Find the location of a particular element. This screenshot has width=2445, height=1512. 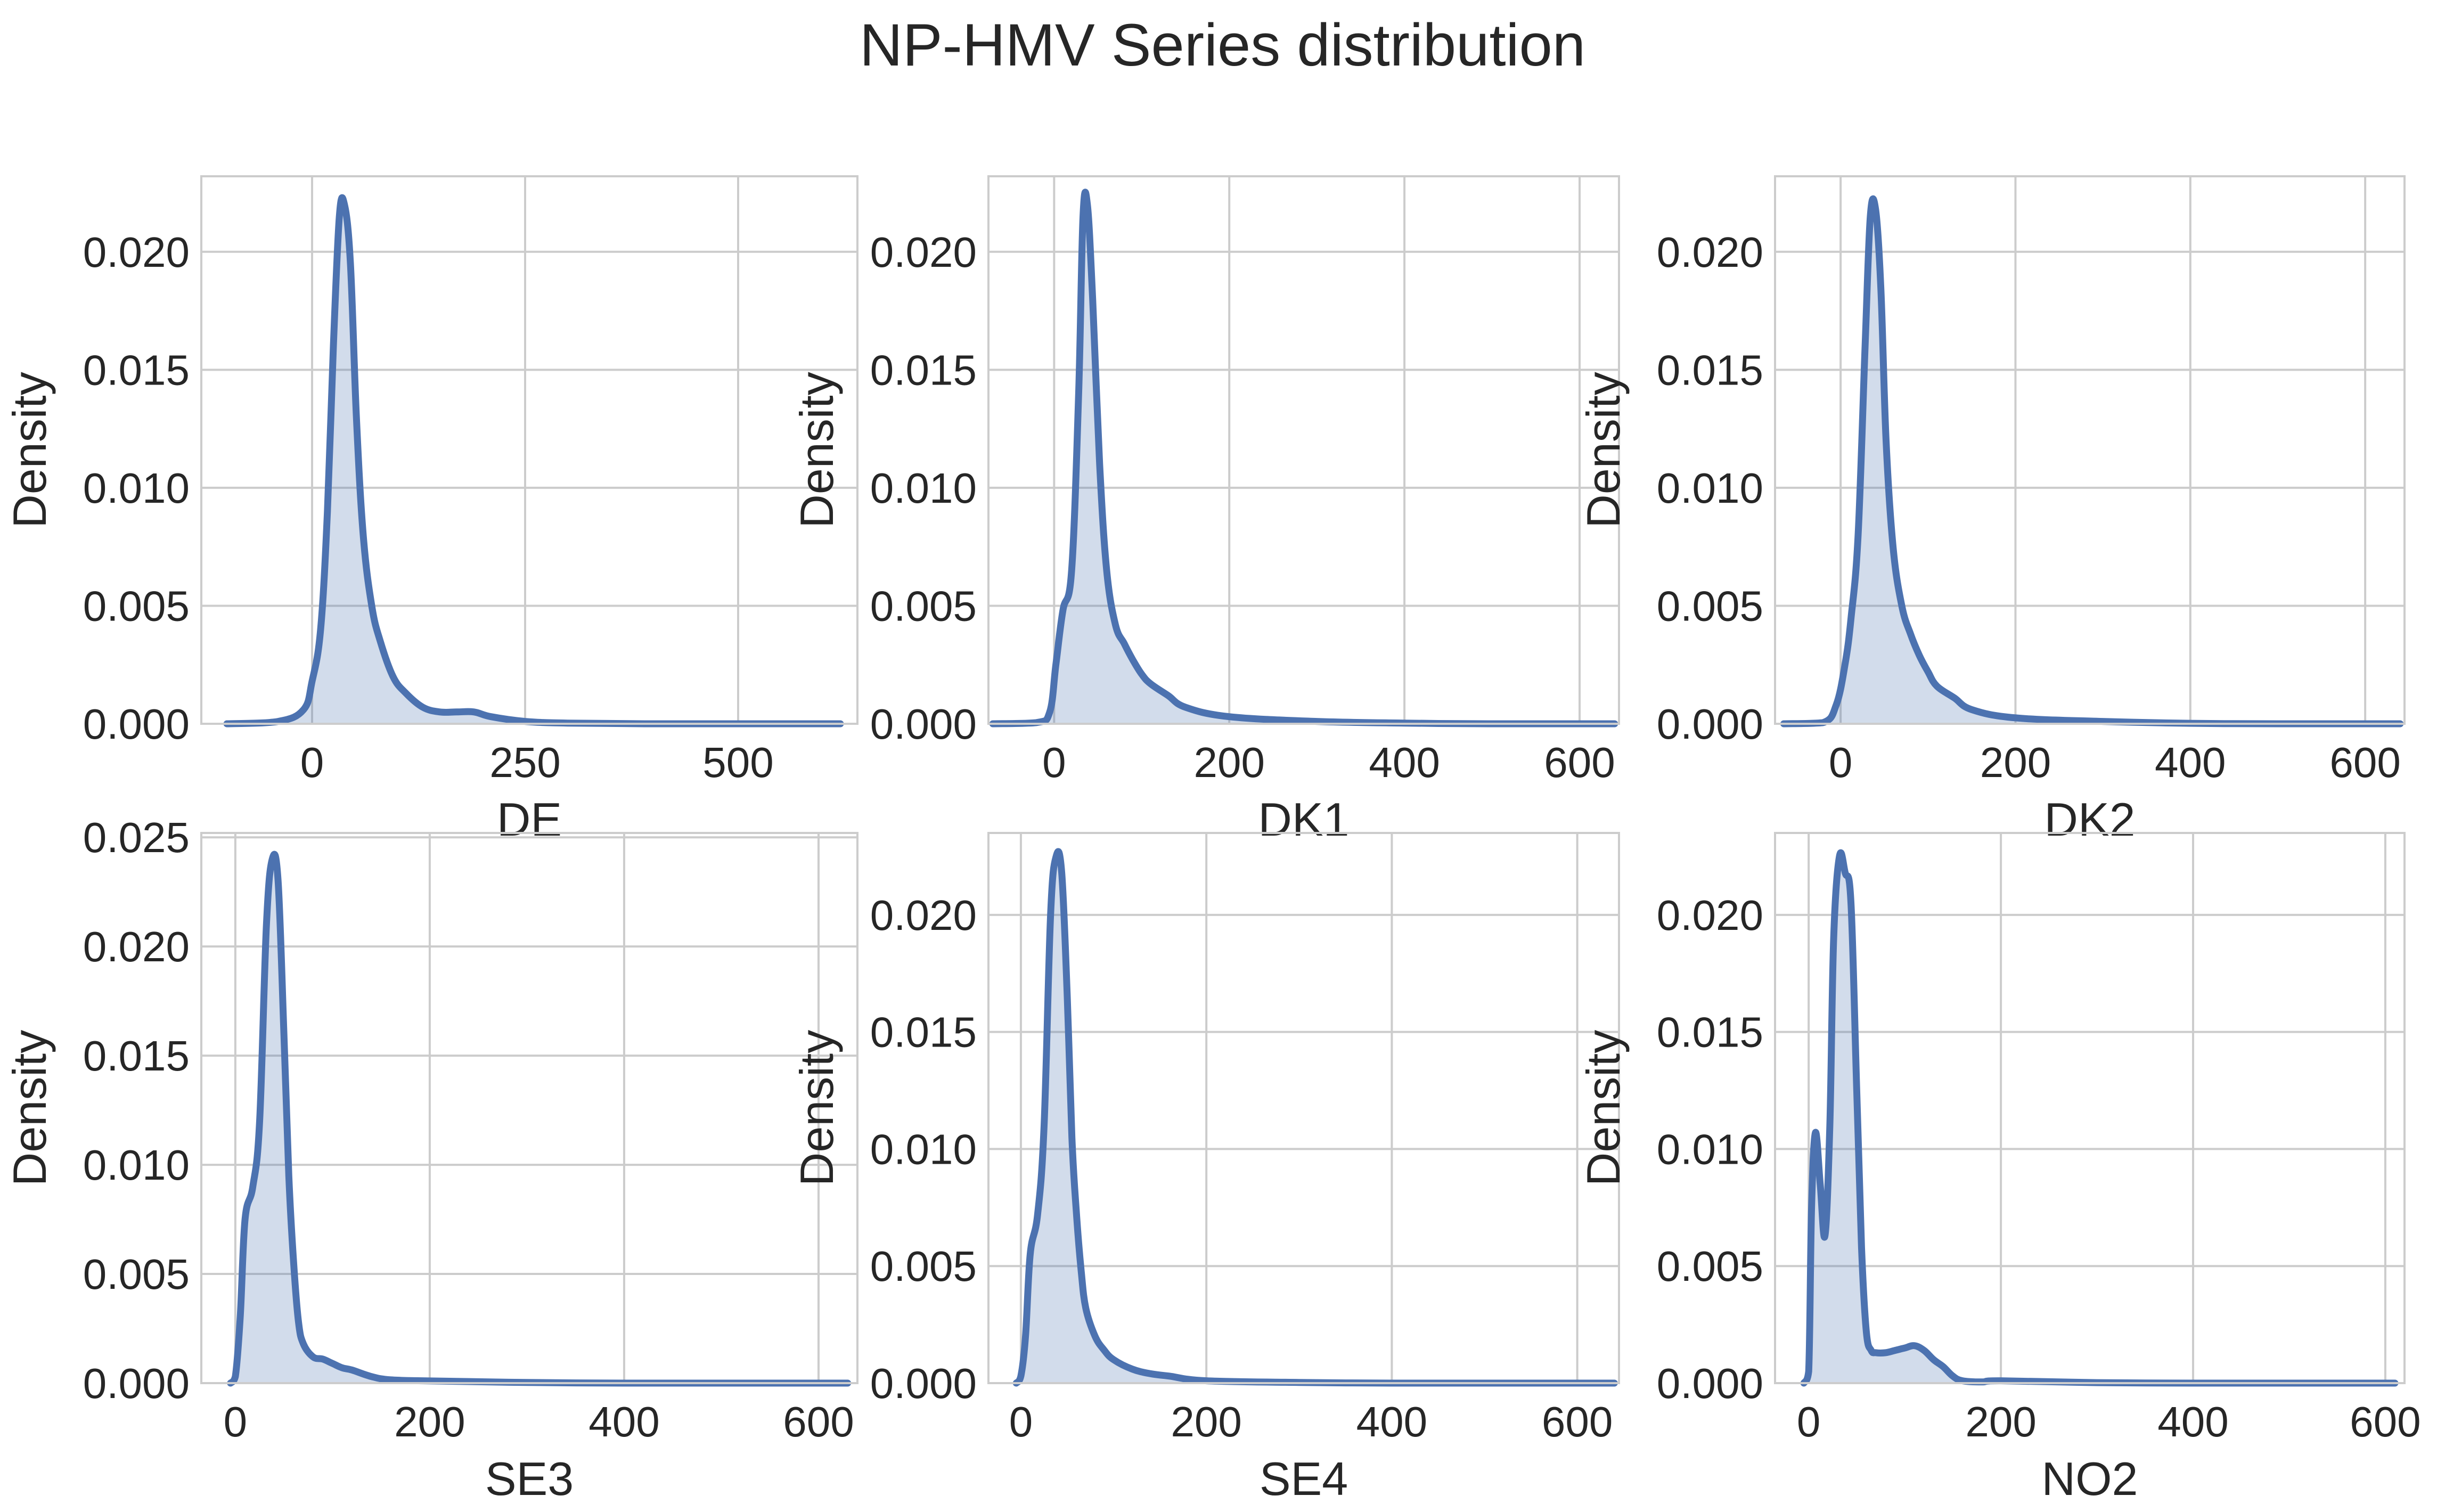

x-axis-label: DK2 is located at coordinates (2089, 819).